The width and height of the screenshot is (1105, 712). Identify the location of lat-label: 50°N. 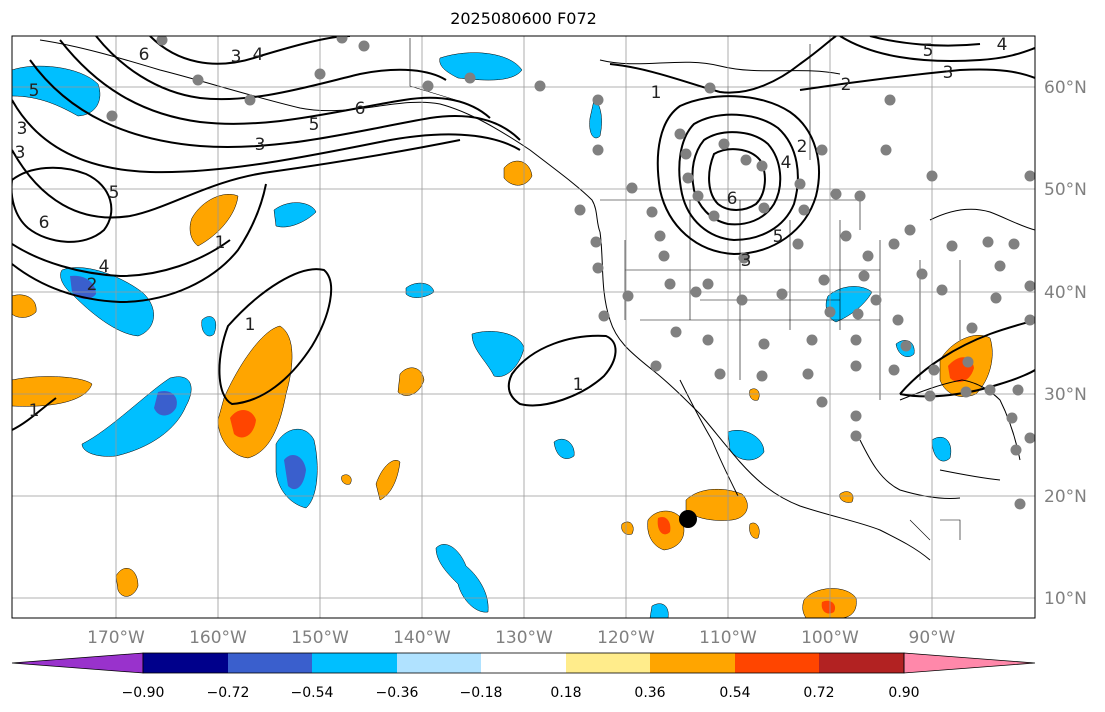
(1065, 190).